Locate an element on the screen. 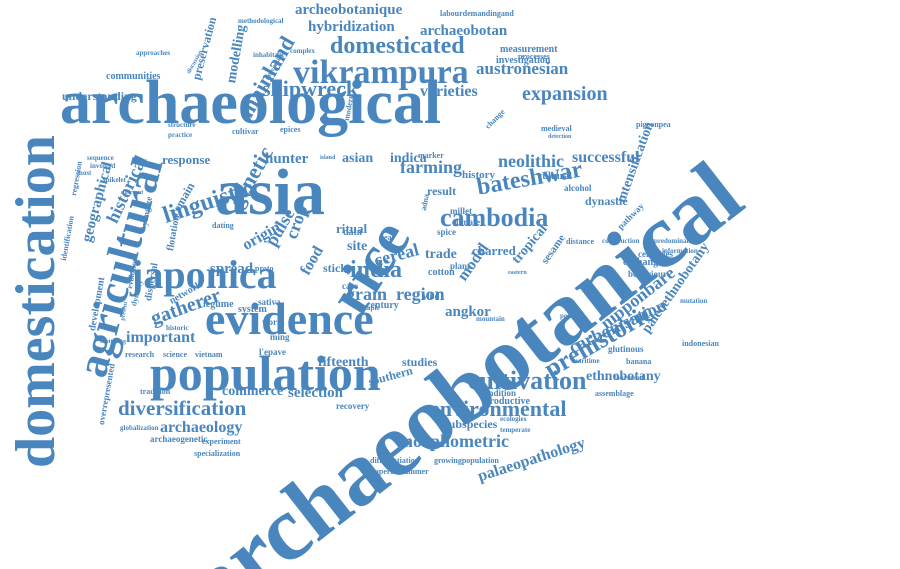 Image resolution: width=900 pixels, height=569 pixels. cloud-word: assemblage is located at coordinates (614, 393).